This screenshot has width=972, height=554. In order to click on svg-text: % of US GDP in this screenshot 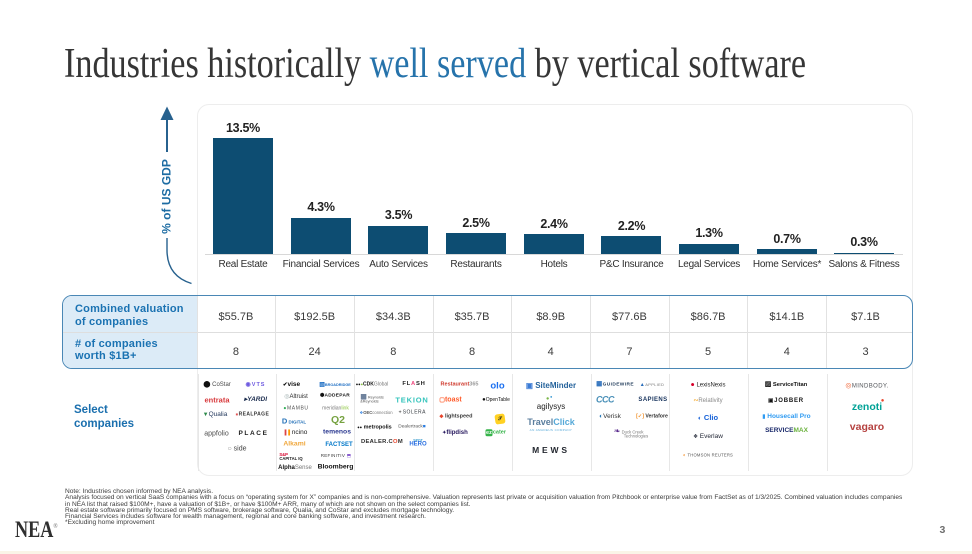, I will do `click(167, 196)`.